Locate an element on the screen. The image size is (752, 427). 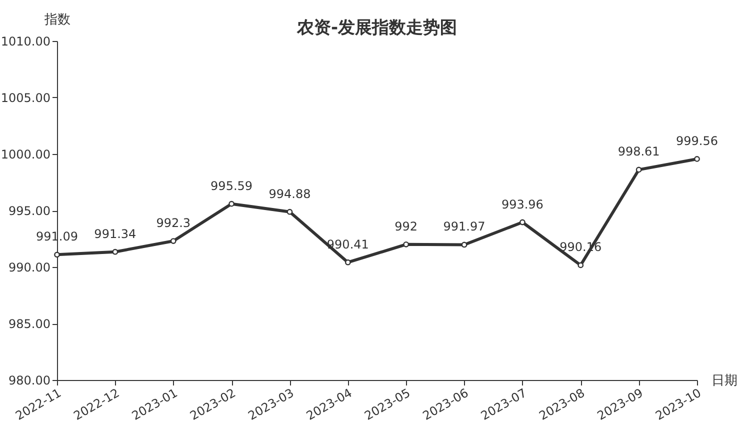
data-label: 991.97 is located at coordinates (464, 227).